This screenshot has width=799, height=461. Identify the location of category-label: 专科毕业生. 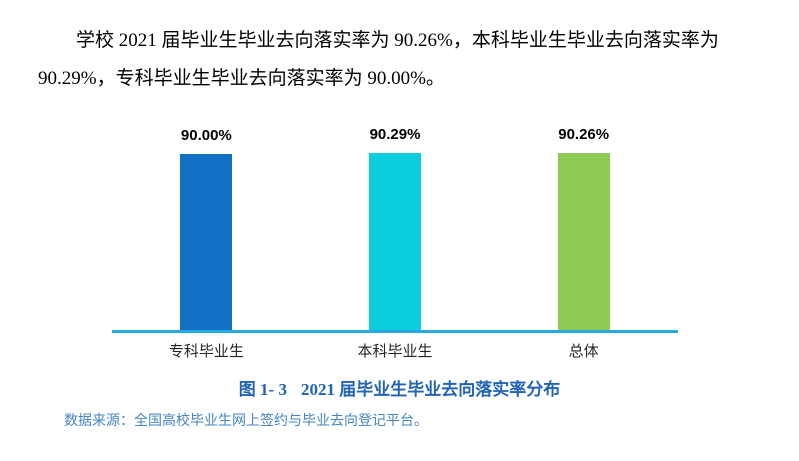
(206, 352).